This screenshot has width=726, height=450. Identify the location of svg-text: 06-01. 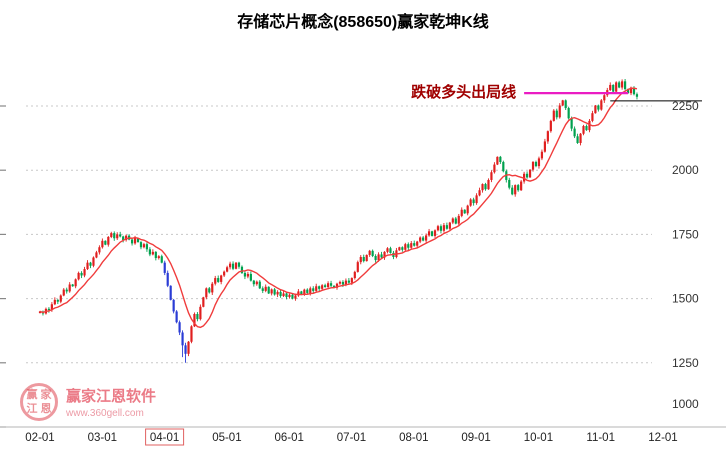
(288, 438).